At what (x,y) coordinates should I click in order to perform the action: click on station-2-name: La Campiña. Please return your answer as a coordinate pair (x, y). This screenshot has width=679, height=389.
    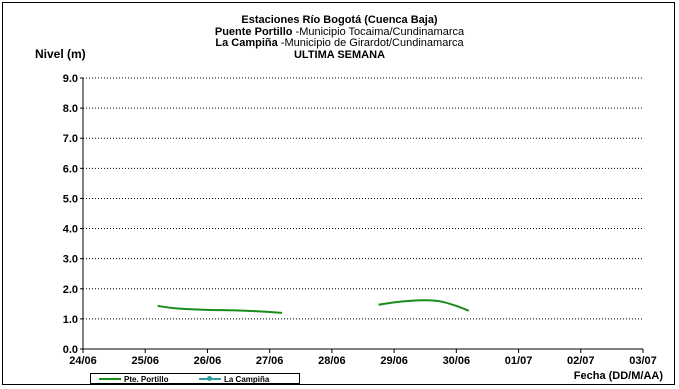
    Looking at the image, I should click on (246, 43).